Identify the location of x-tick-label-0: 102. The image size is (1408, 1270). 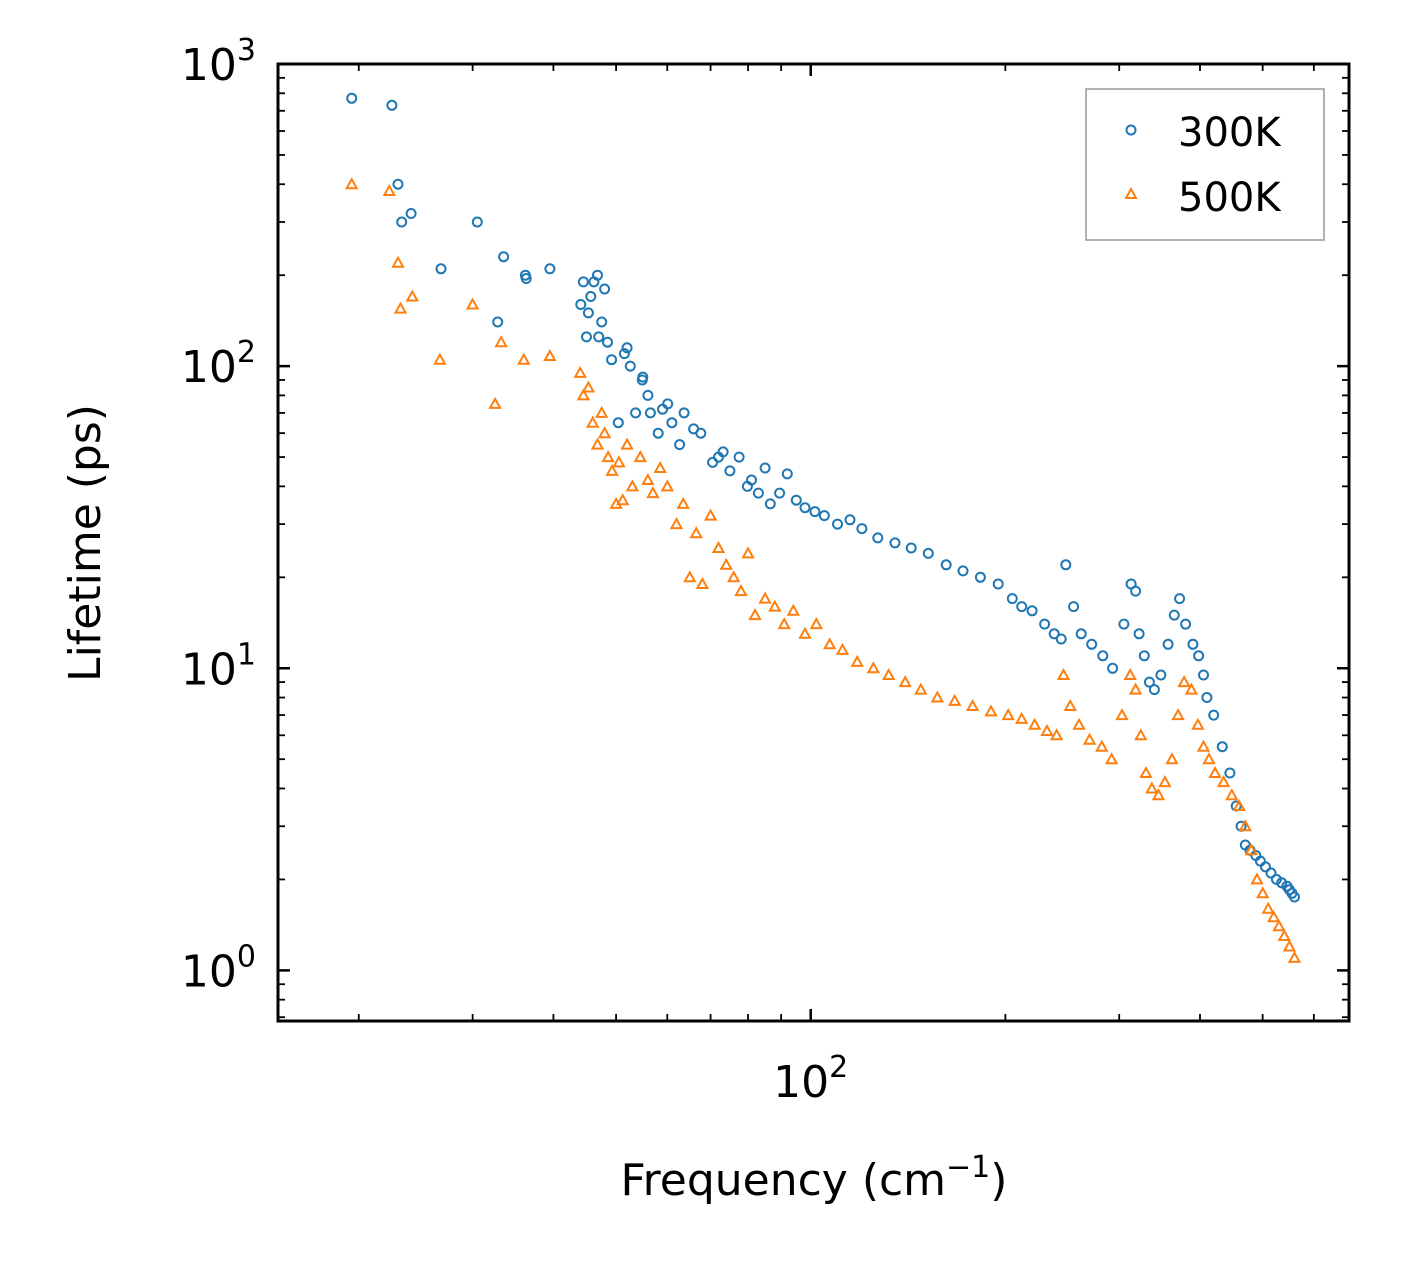
(810, 1079).